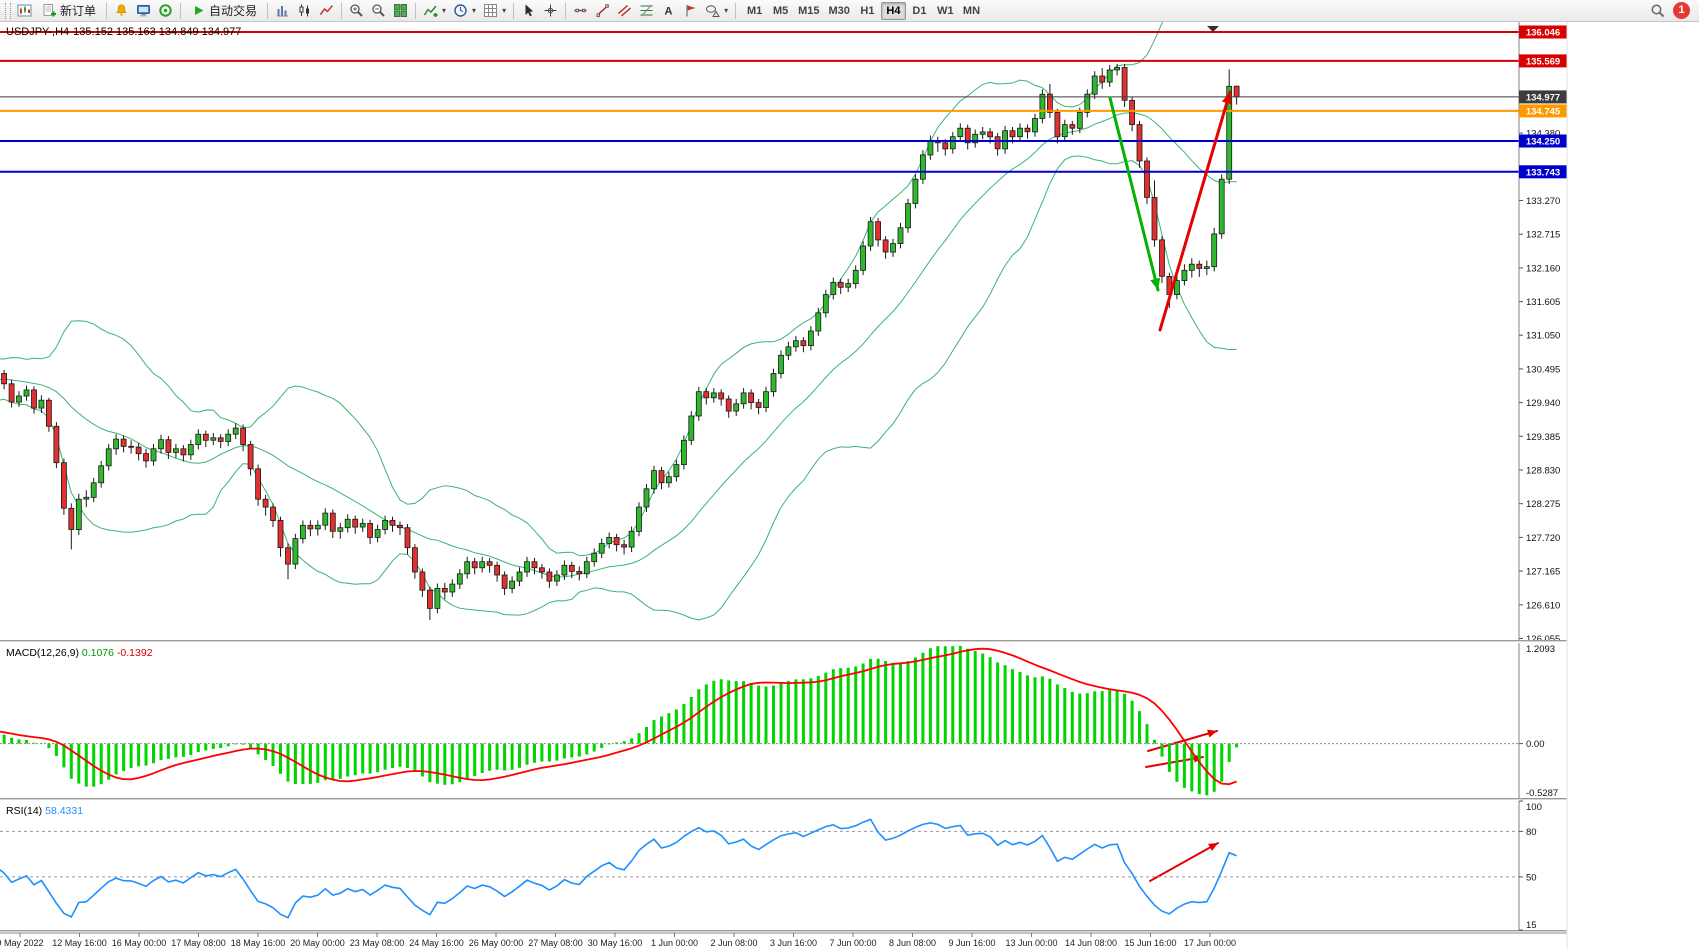  What do you see at coordinates (1543, 235) in the screenshot?
I see `price-tick-label: 132.715` at bounding box center [1543, 235].